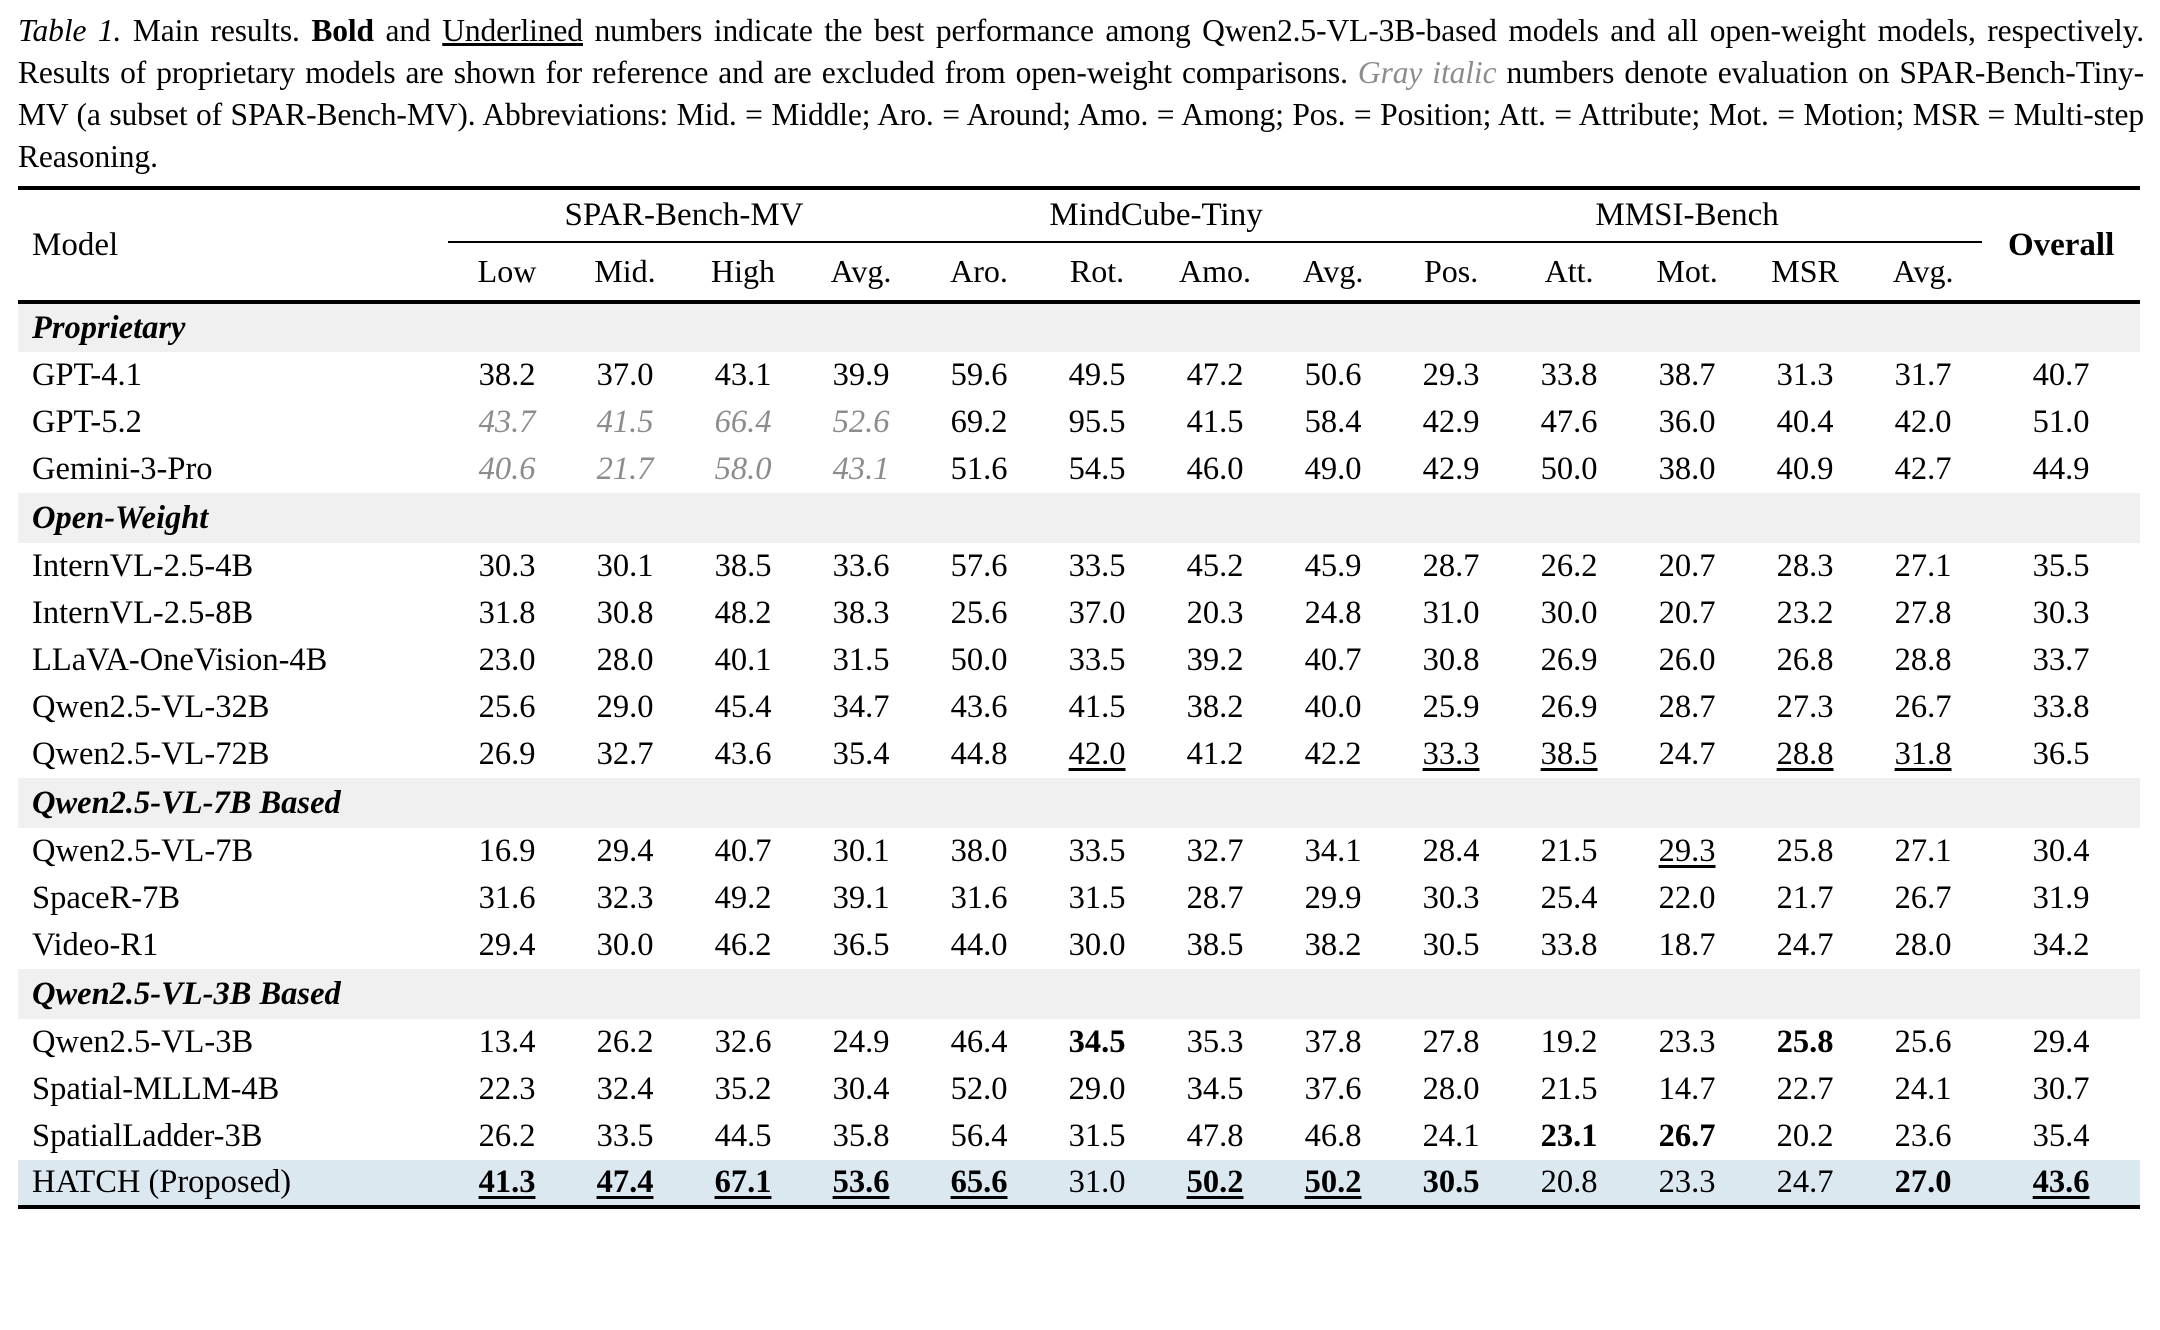 This screenshot has height=1330, width=2160. Describe the element at coordinates (1805, 851) in the screenshot. I see `metric-value: 25.8` at that location.